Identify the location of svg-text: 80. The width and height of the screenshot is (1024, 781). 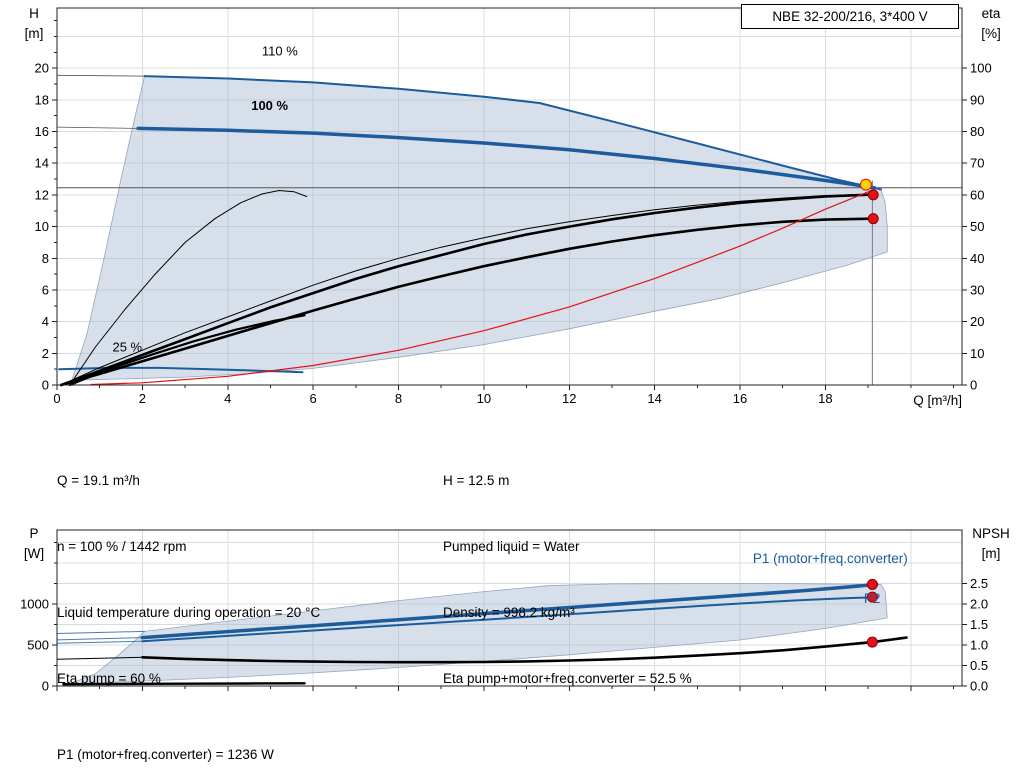
(977, 131).